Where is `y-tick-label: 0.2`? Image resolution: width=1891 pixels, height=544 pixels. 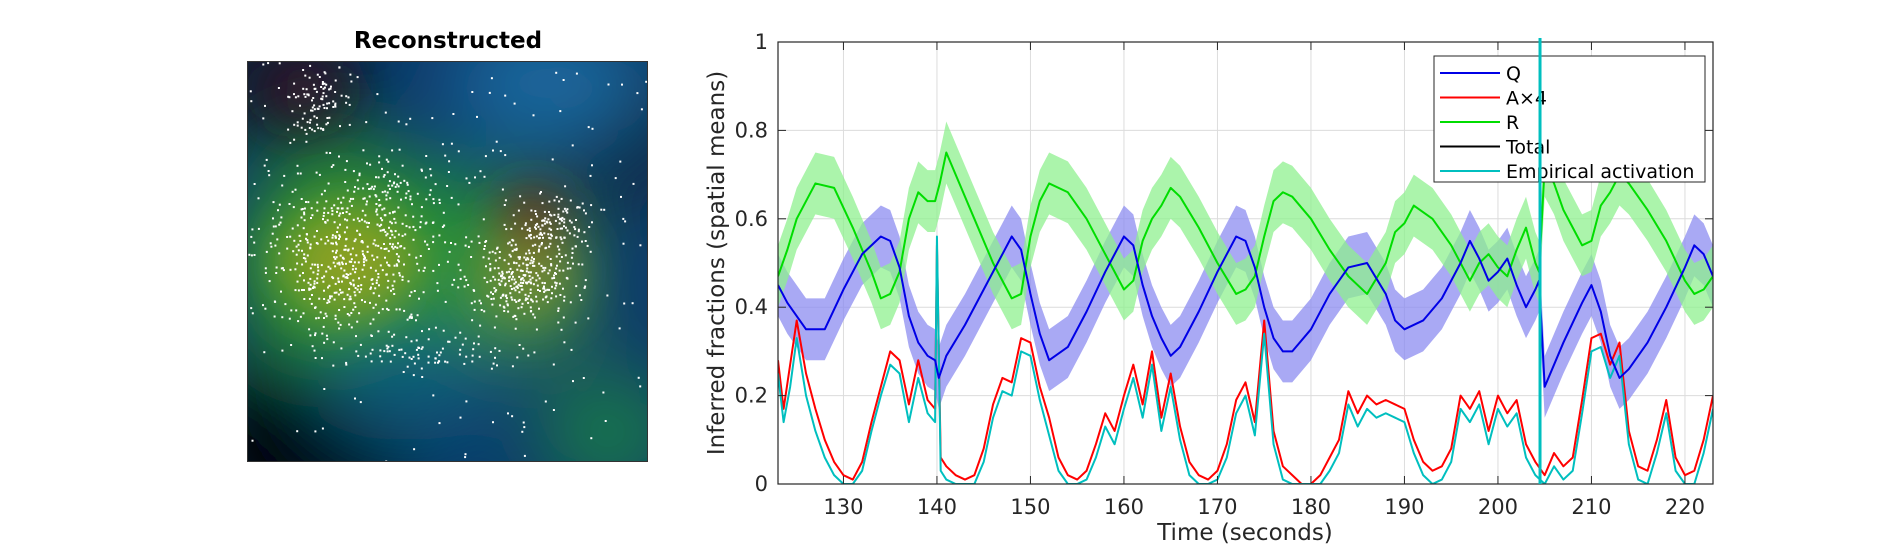 y-tick-label: 0.2 is located at coordinates (751, 396).